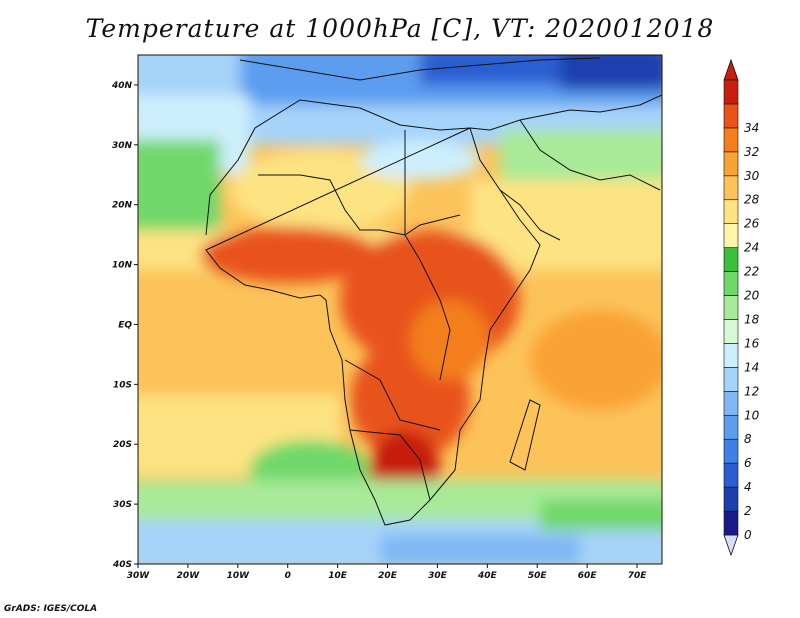  What do you see at coordinates (731, 69) in the screenshot?
I see `colorbar-over-arrow` at bounding box center [731, 69].